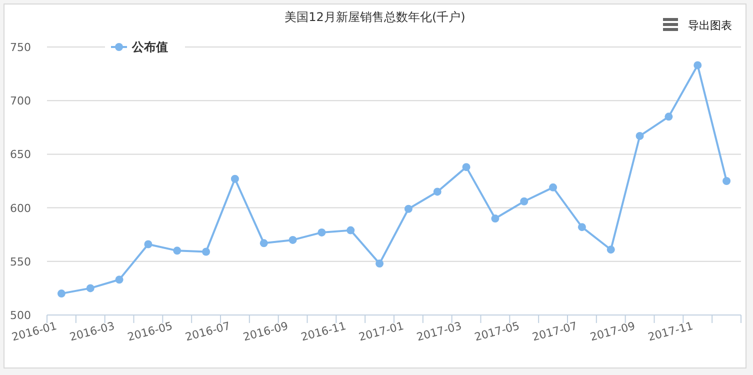 This screenshot has height=375, width=753. I want to click on y-tick-label: 650, so click(20, 155).